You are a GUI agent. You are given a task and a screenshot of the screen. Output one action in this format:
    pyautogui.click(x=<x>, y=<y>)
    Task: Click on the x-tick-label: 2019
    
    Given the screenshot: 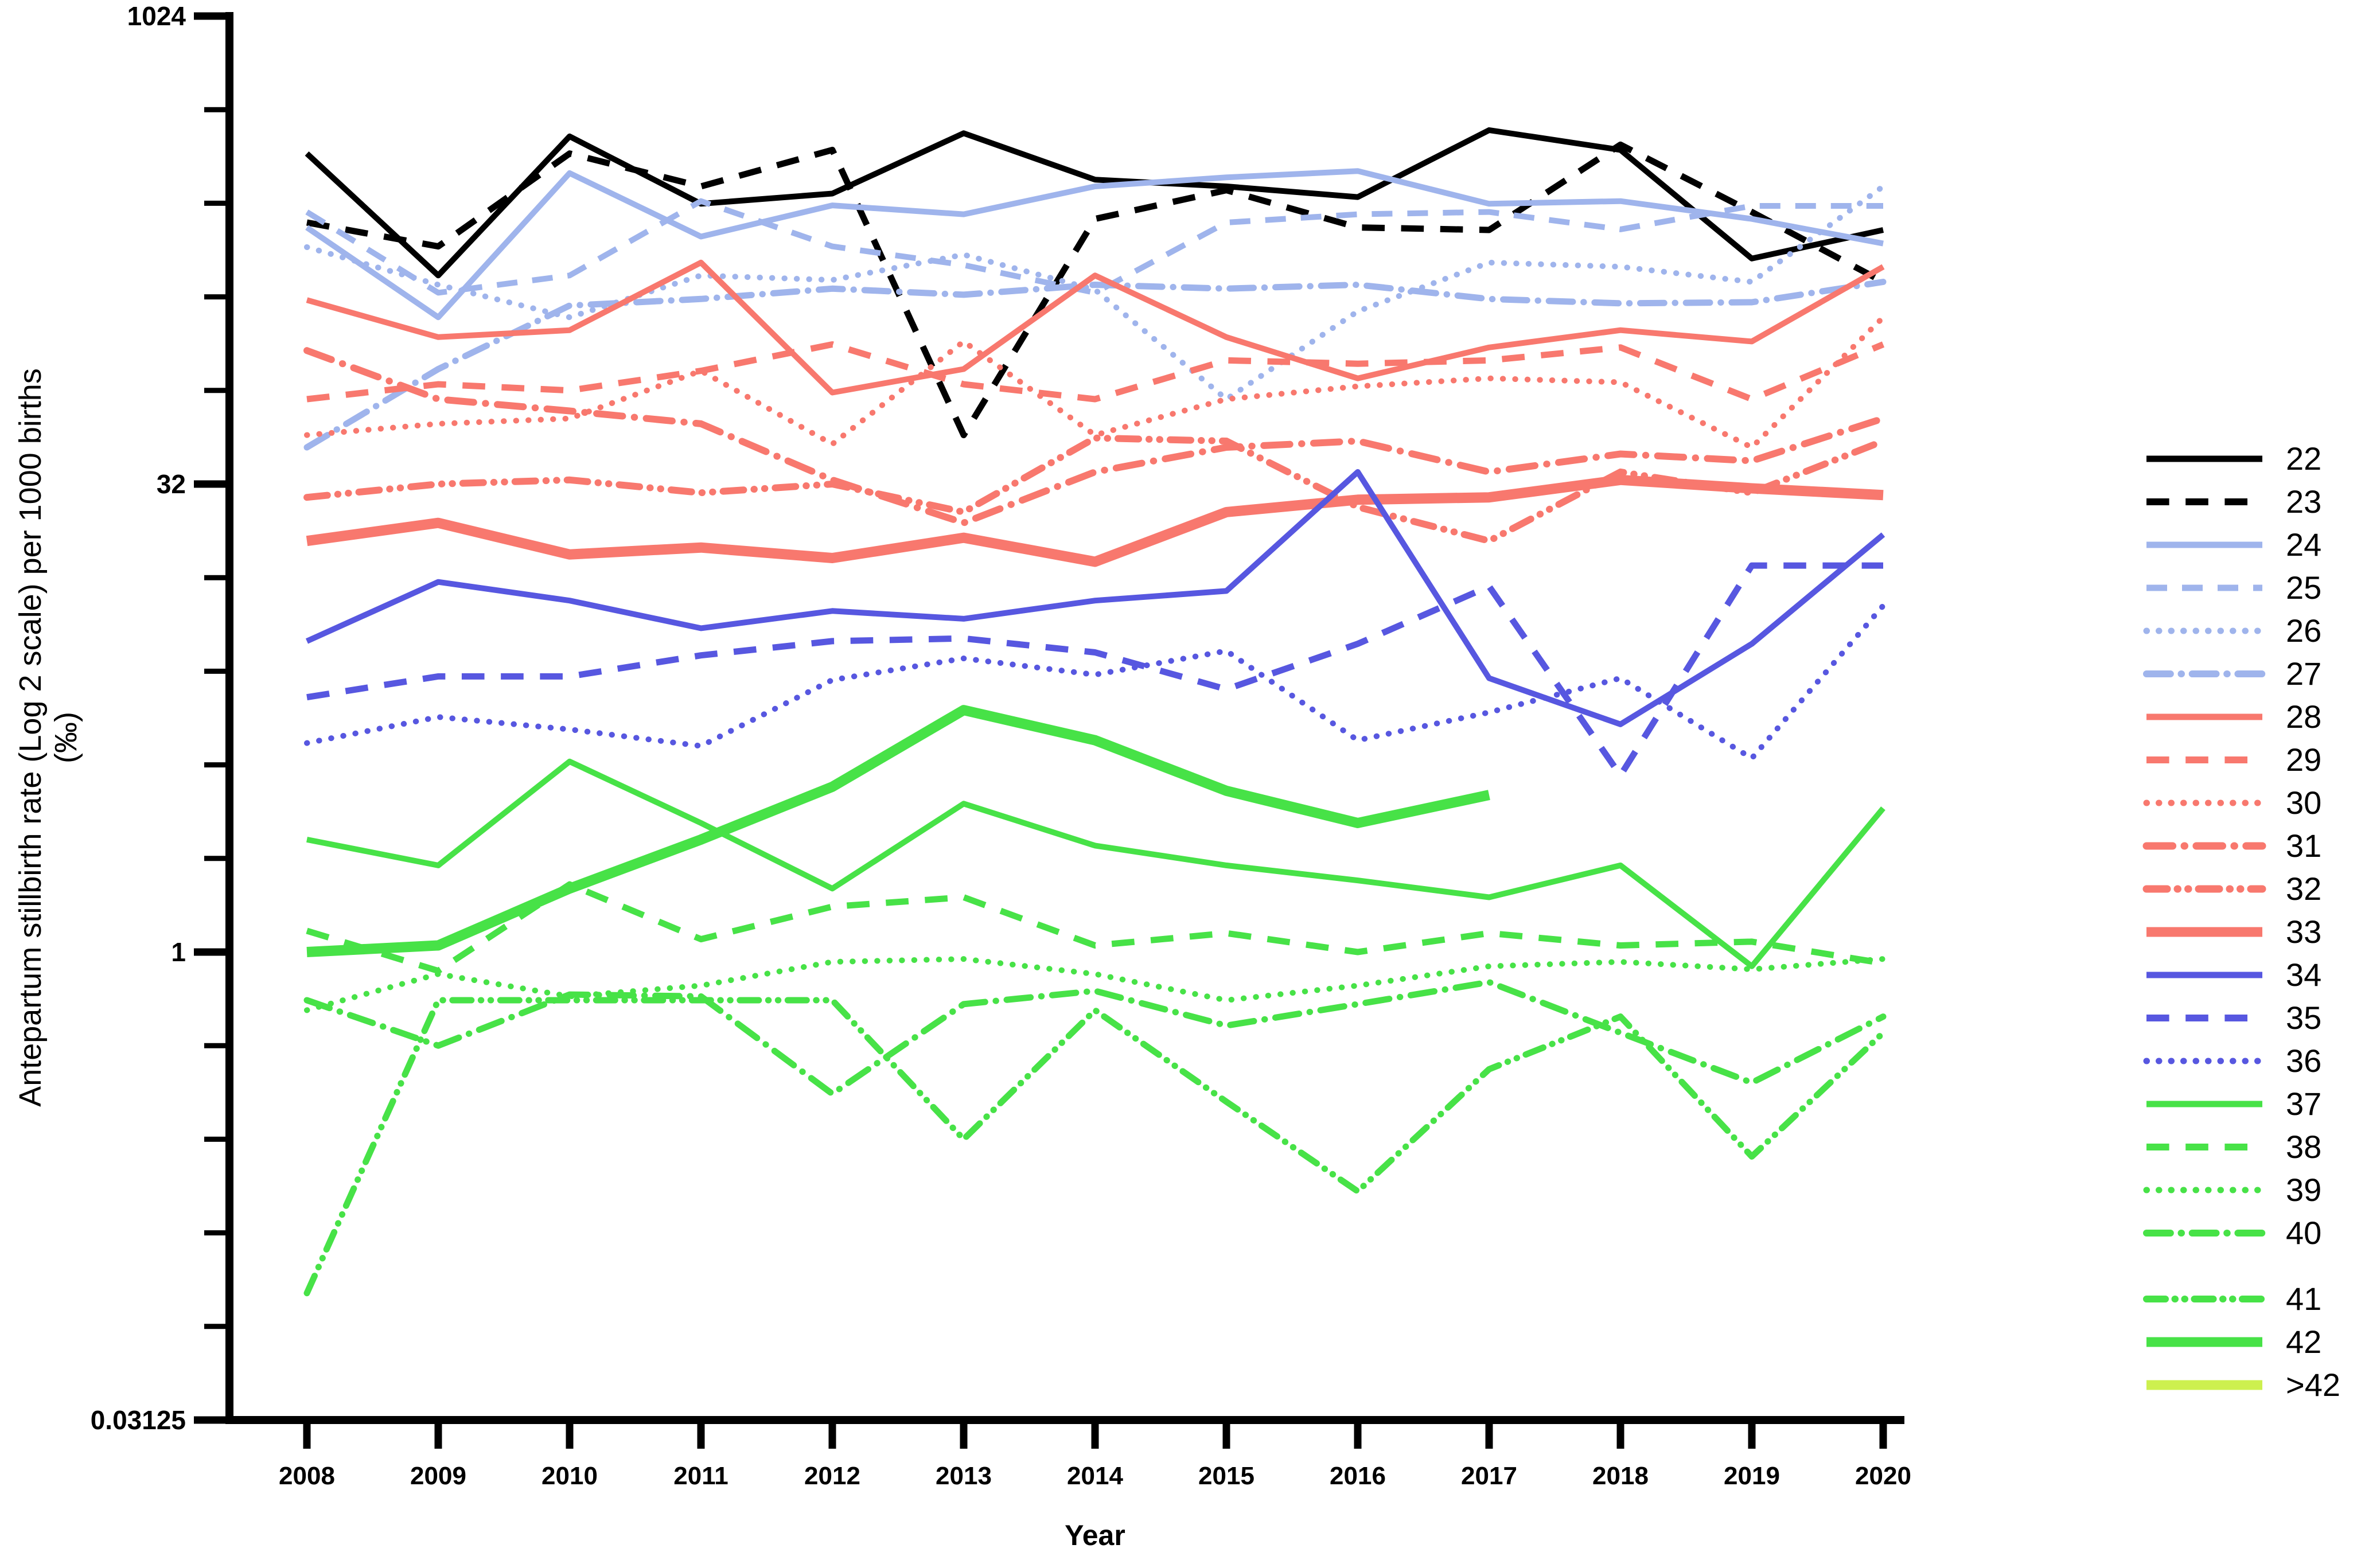 What is the action you would take?
    pyautogui.click(x=1752, y=1476)
    